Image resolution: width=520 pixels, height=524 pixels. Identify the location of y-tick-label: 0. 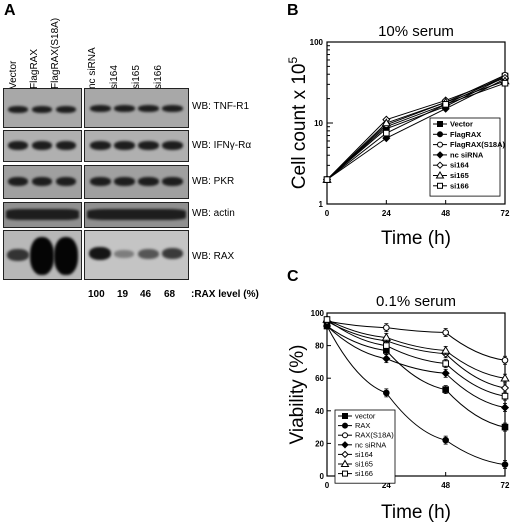
(322, 476).